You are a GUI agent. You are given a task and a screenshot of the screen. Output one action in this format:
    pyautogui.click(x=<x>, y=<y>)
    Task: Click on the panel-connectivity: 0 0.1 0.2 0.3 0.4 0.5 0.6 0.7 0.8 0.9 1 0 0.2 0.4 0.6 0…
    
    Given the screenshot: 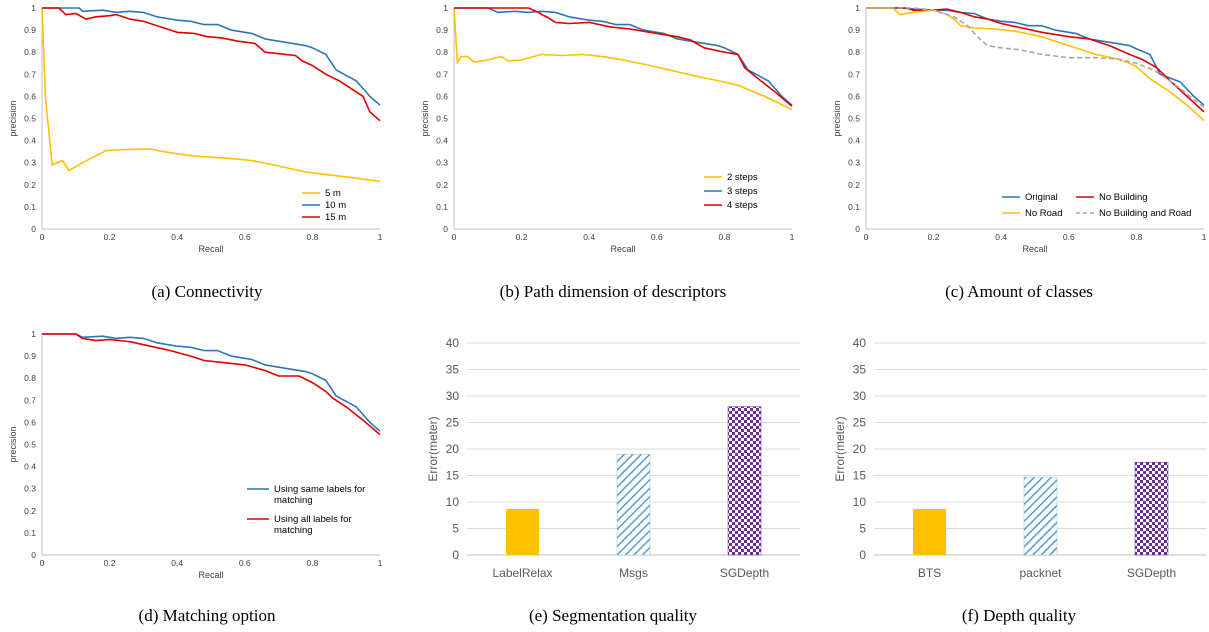 What is the action you would take?
    pyautogui.click(x=195, y=152)
    